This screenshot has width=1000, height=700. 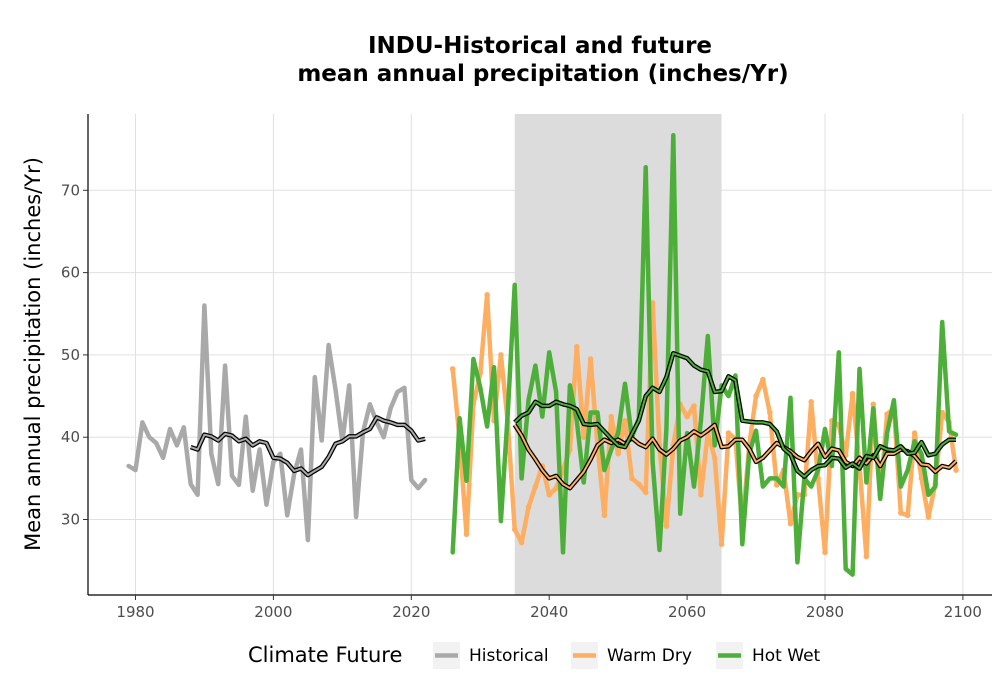 What do you see at coordinates (33, 354) in the screenshot?
I see `y-axis-title: Mean annual precipitation (inches/Yr)` at bounding box center [33, 354].